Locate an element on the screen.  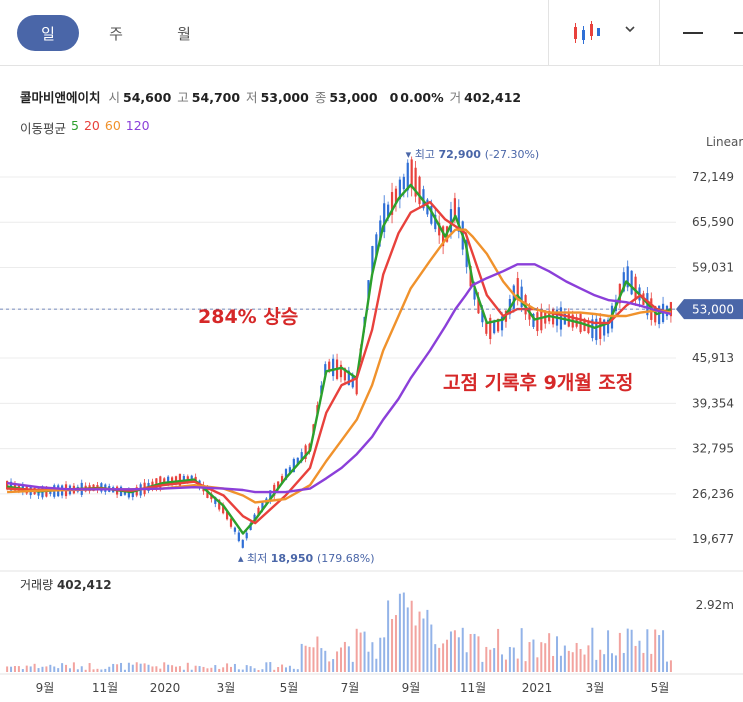
tab-weekly: 주 is located at coordinates (116, 33).